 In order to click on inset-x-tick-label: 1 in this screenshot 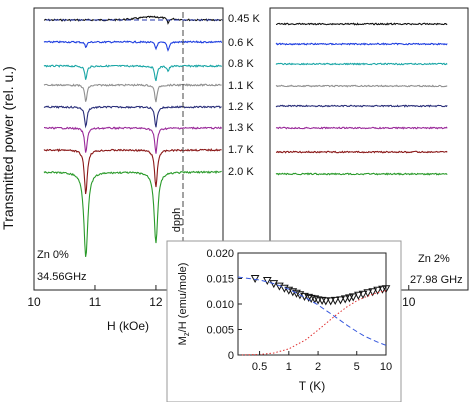, I will do `click(289, 367)`.